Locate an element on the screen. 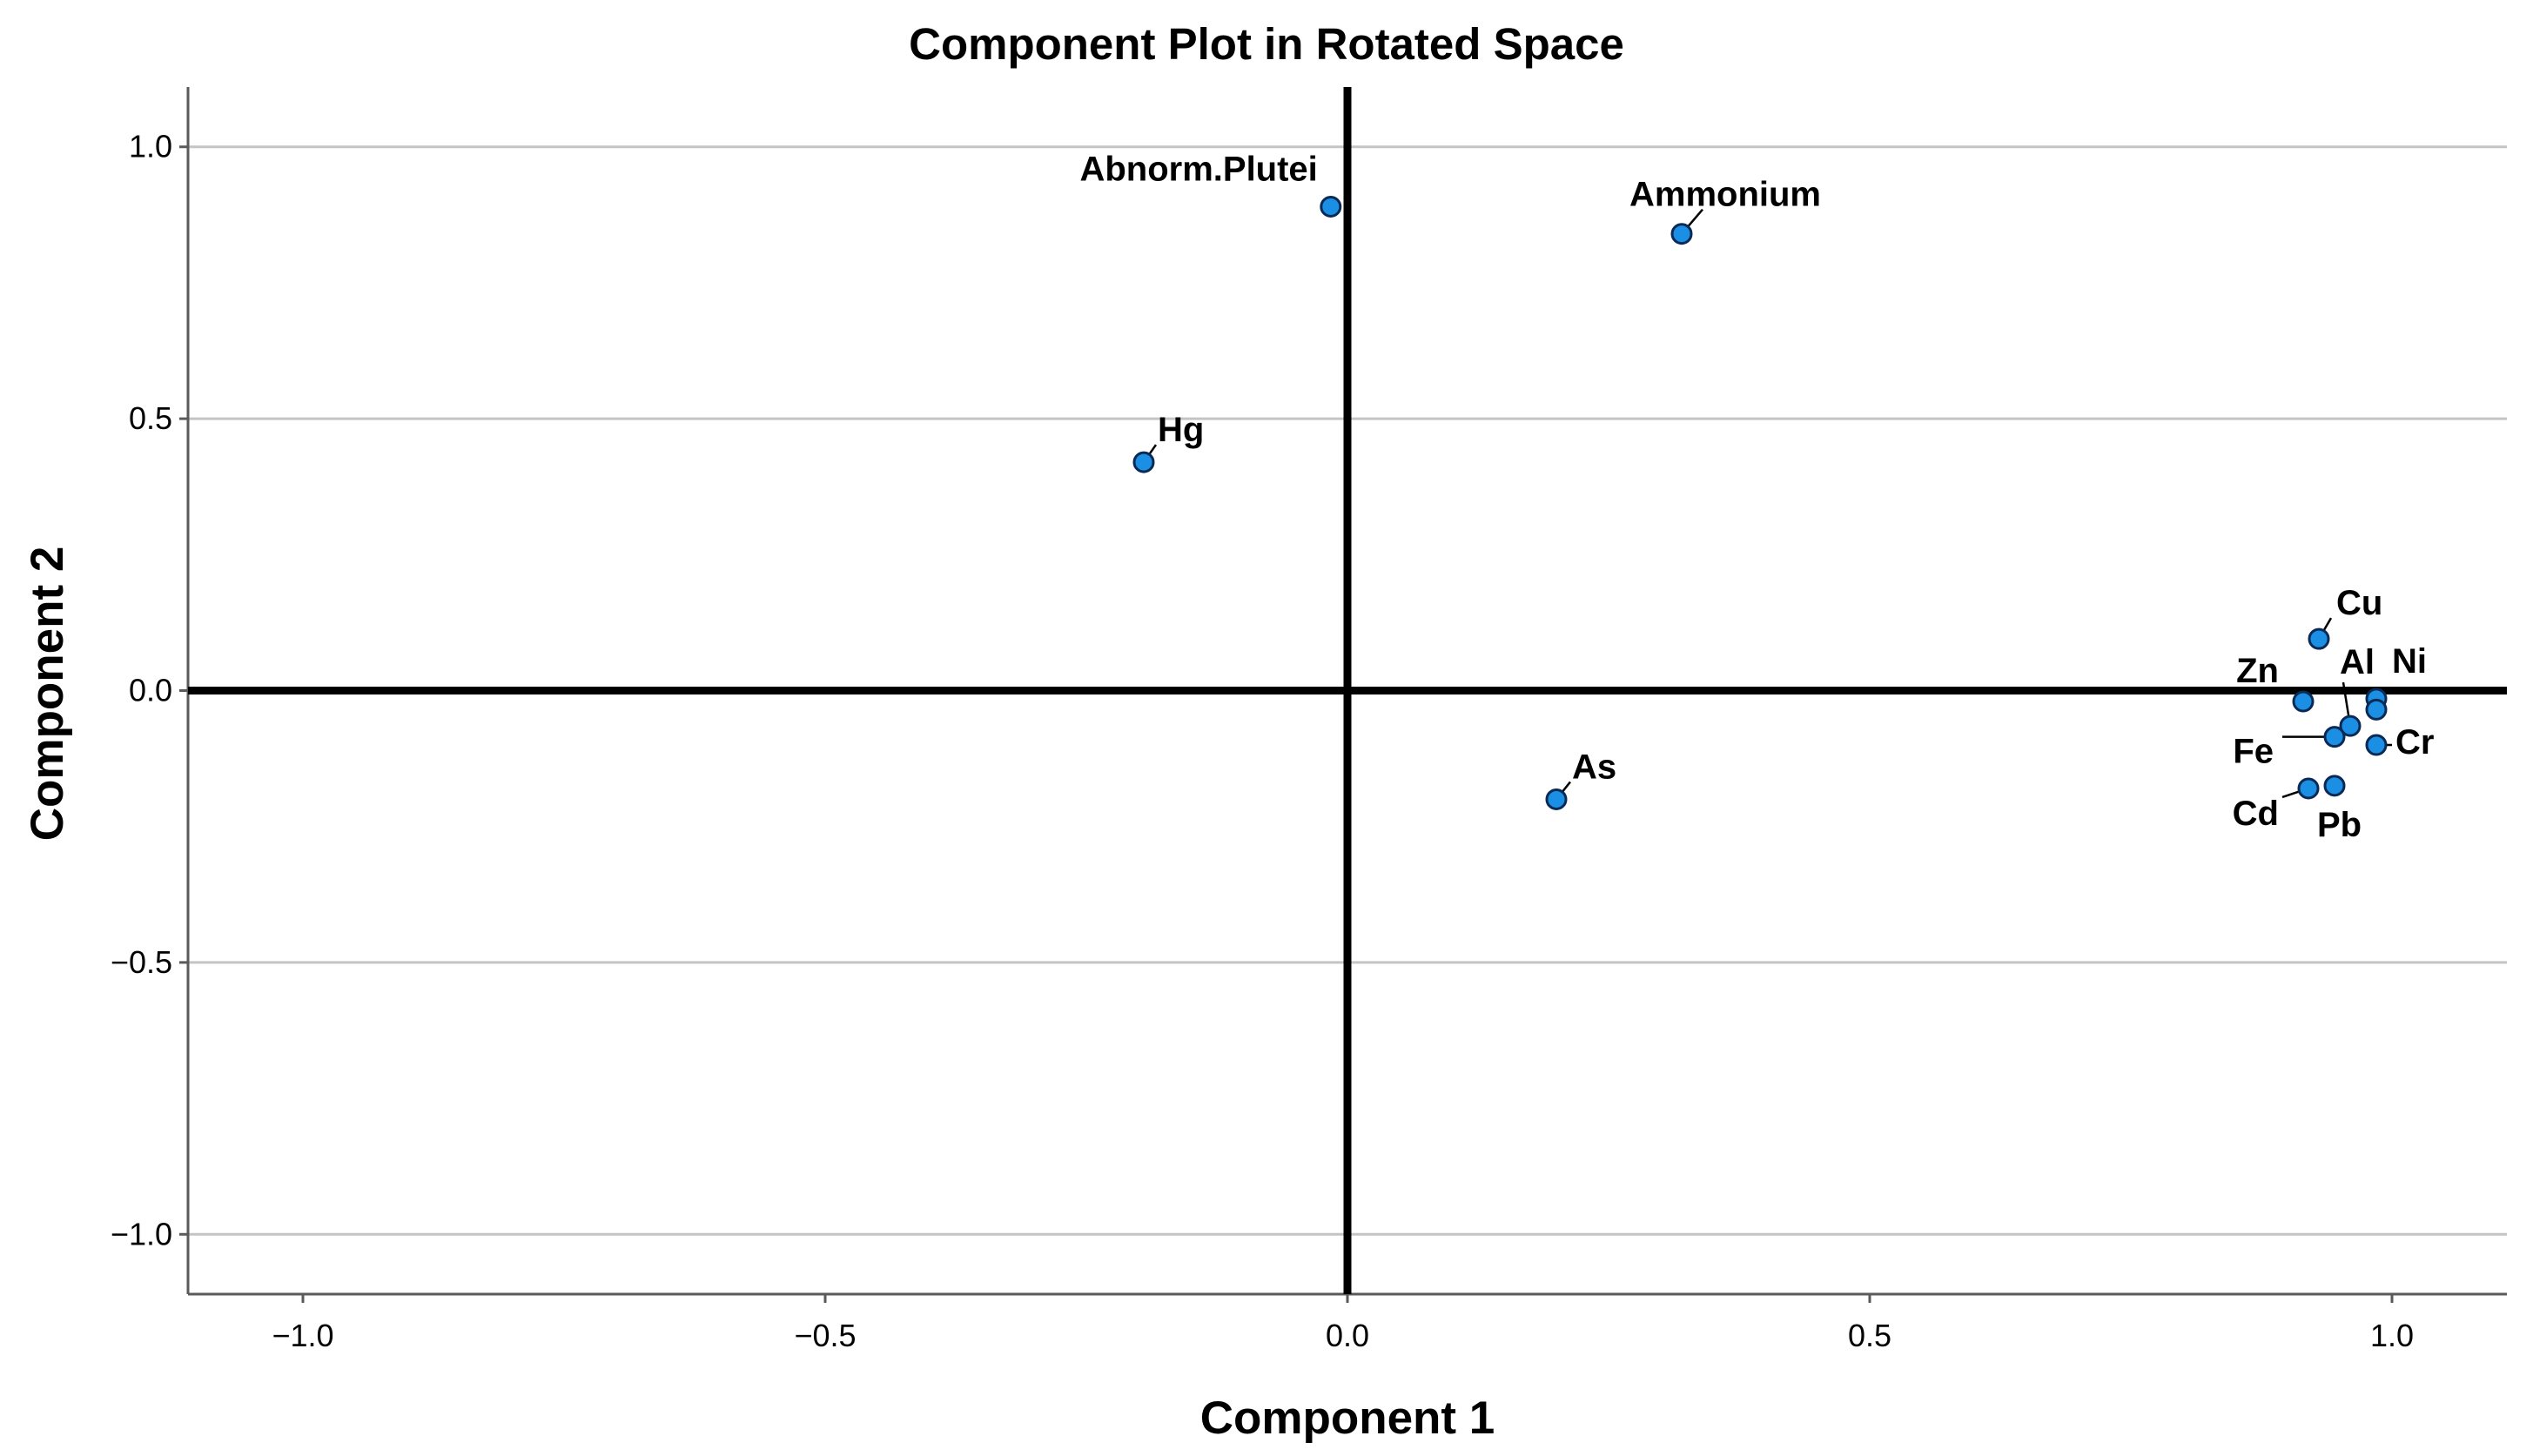 This screenshot has width=2533, height=1456. point-label: Hg is located at coordinates (1181, 430).